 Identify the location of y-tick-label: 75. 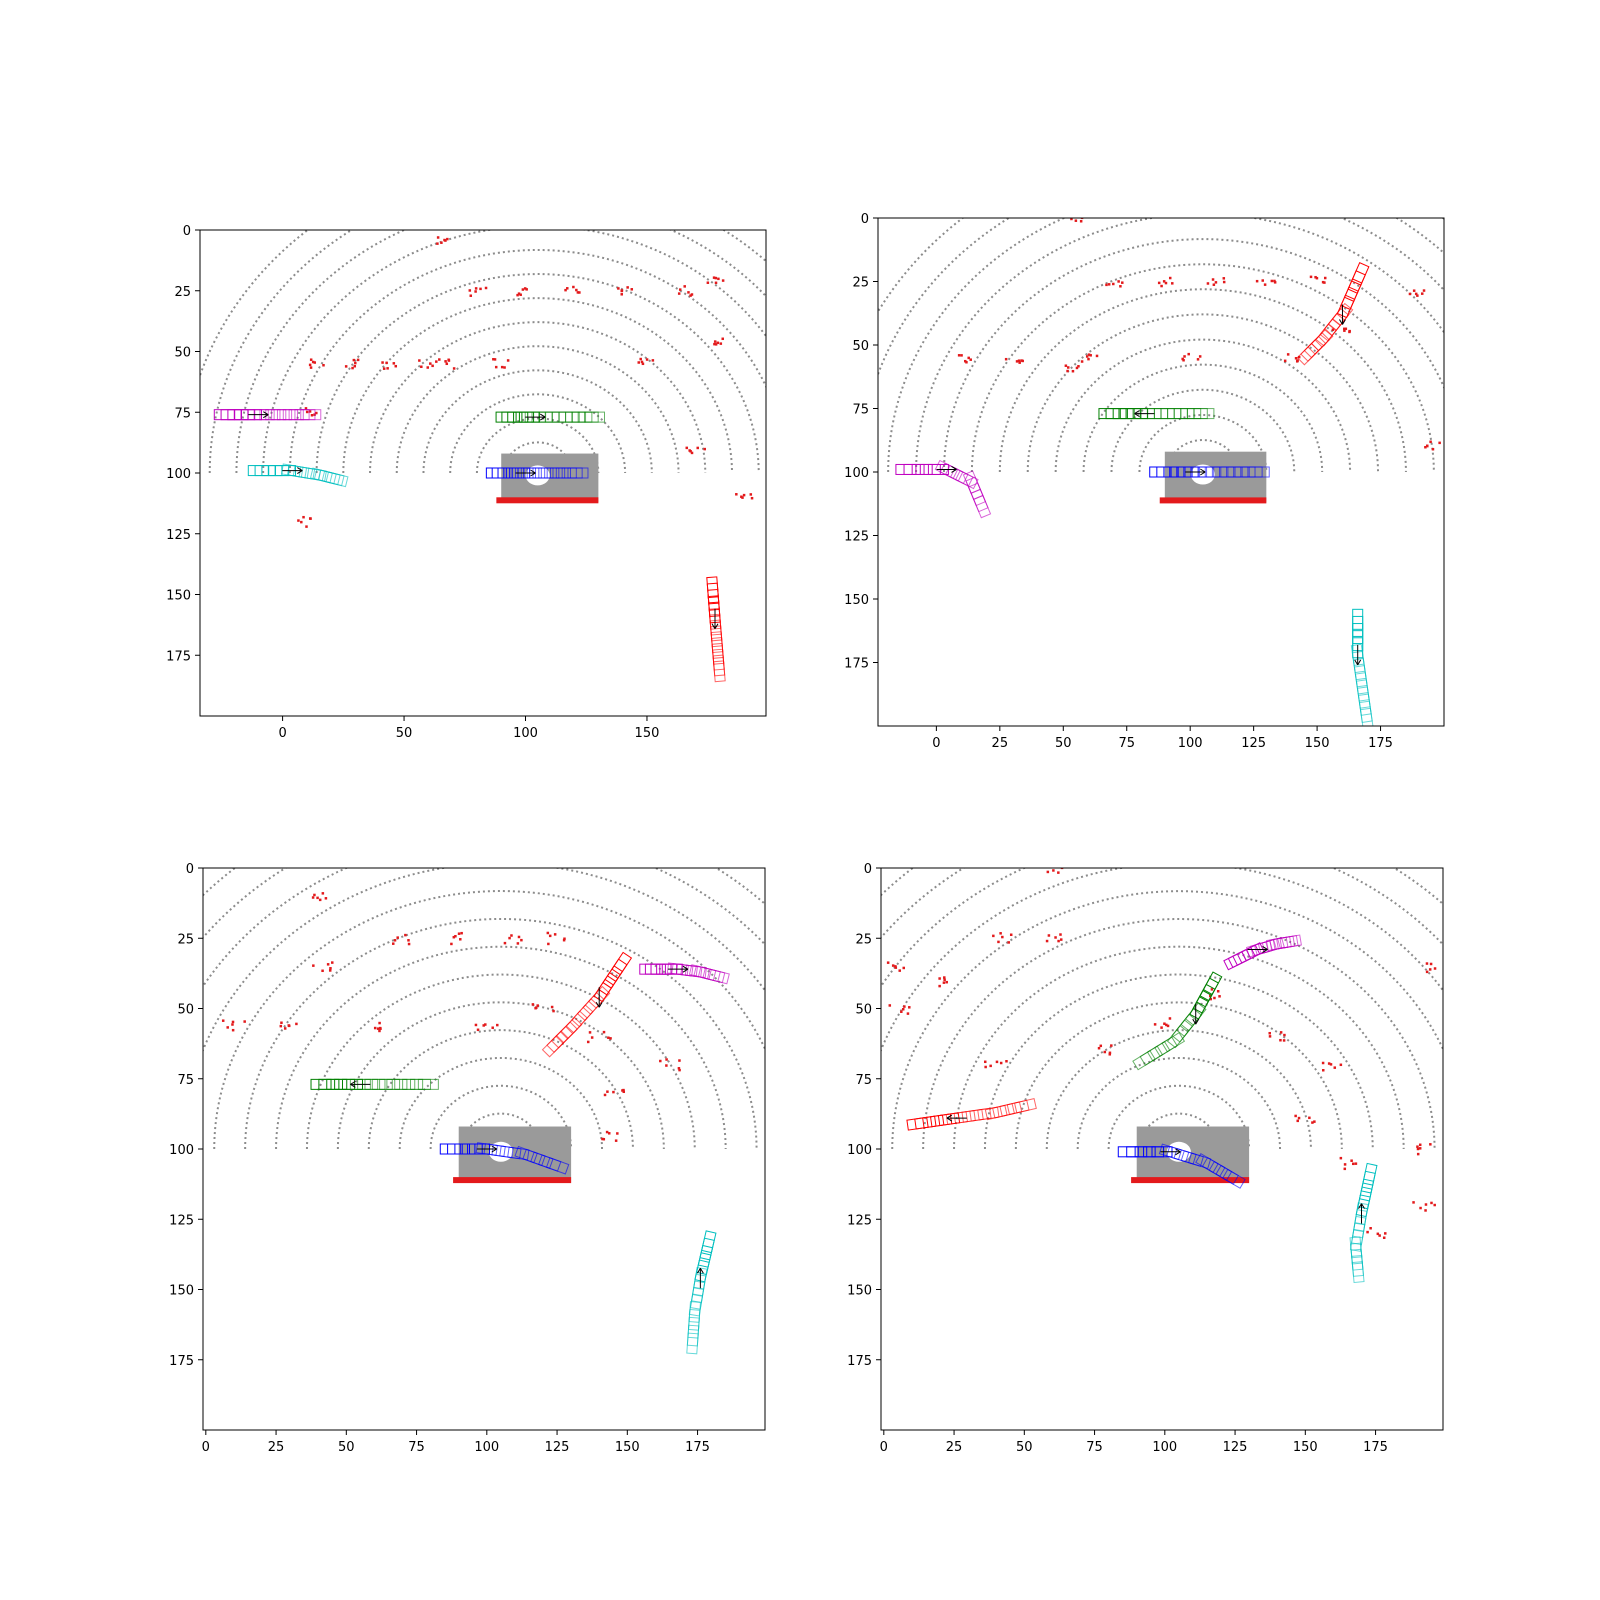
(860, 410).